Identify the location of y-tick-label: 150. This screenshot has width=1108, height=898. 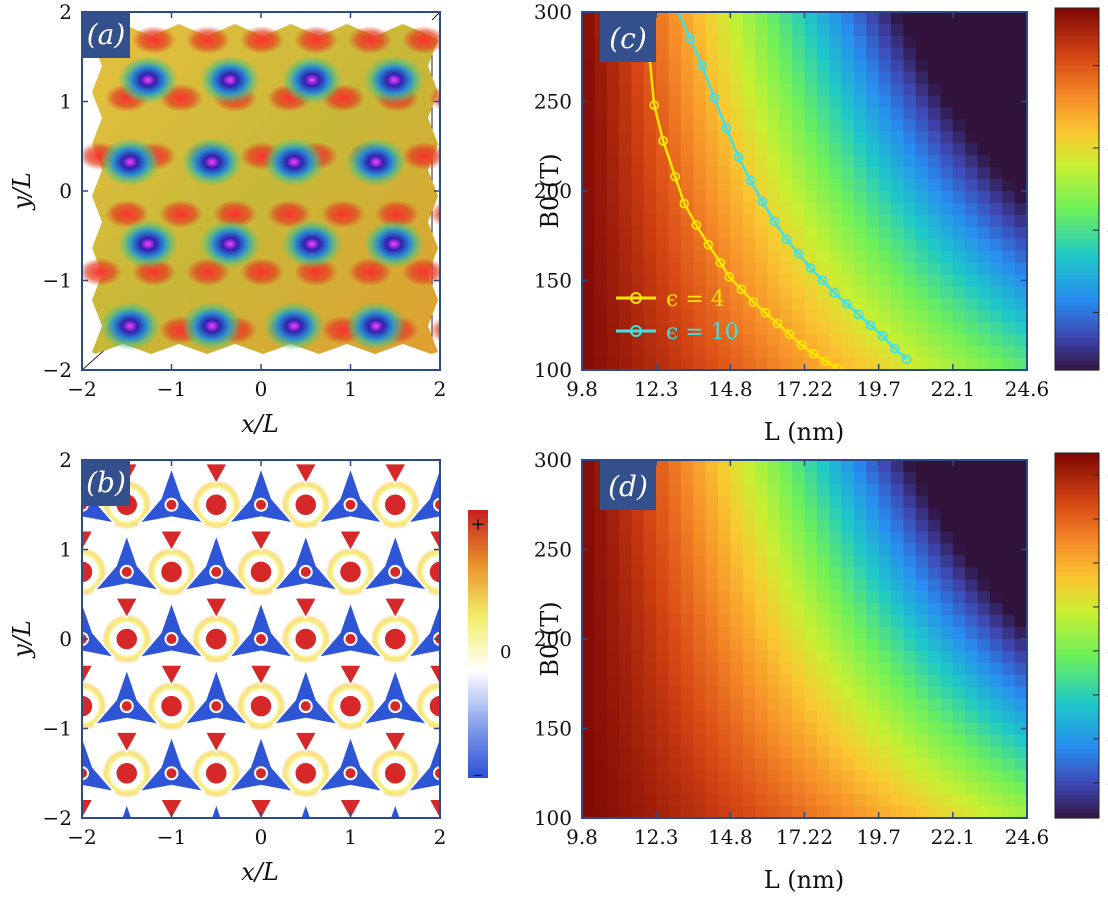
(553, 281).